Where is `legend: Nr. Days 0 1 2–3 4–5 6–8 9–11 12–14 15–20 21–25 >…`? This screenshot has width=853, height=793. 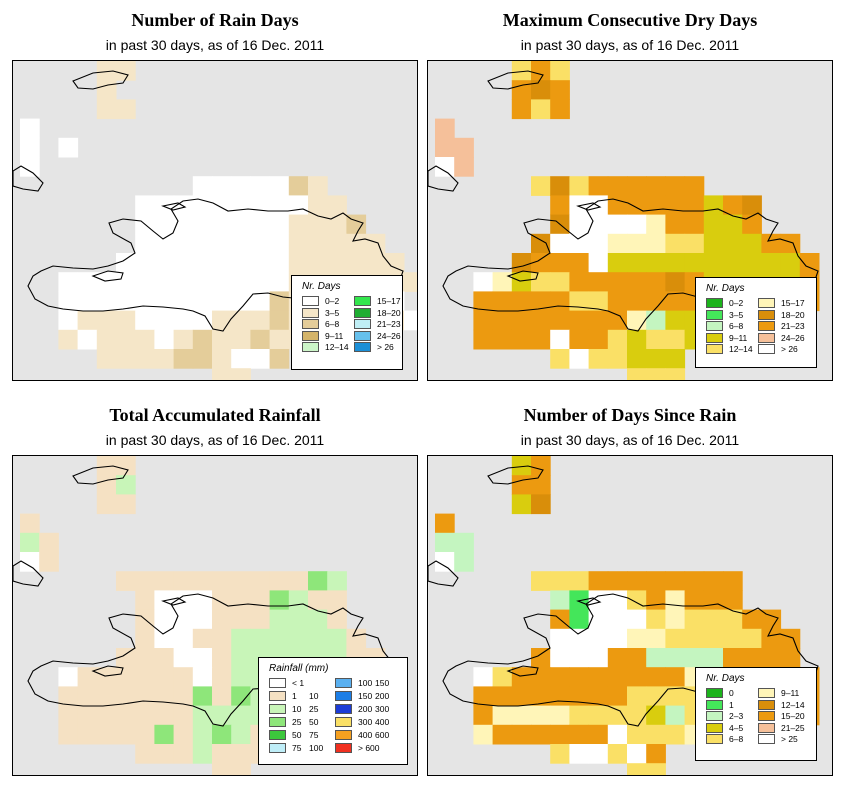 legend: Nr. Days 0 1 2–3 4–5 6–8 9–11 12–14 15–20 21–25 >… is located at coordinates (756, 714).